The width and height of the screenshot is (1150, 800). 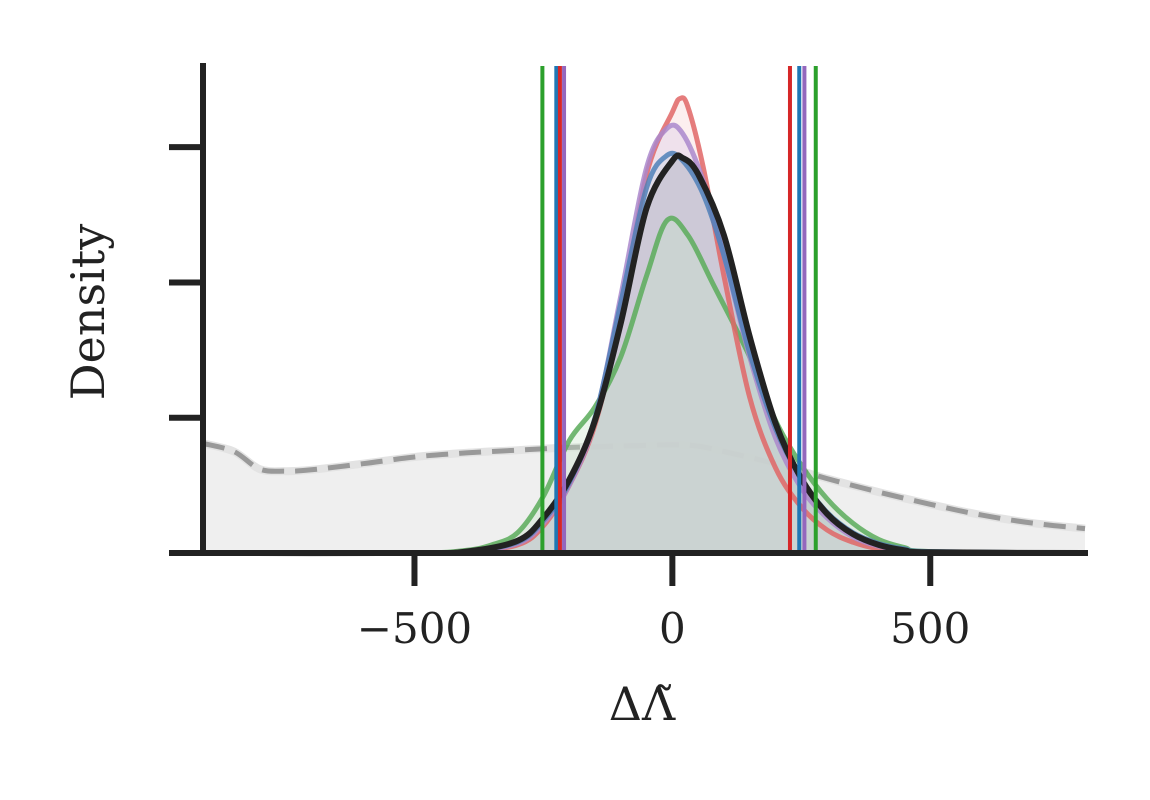 I want to click on x-tick-label: 500, so click(x=930, y=628).